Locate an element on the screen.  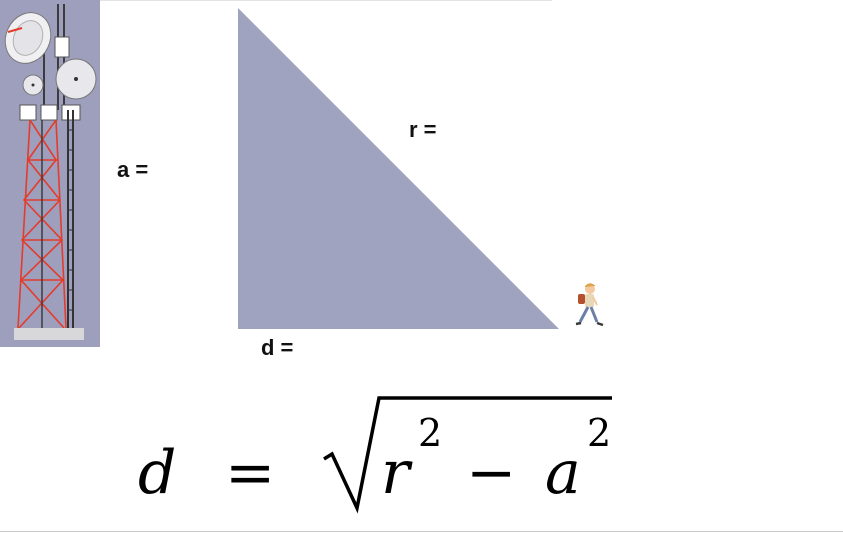
formula-exponent-r: 2 is located at coordinates (430, 433).